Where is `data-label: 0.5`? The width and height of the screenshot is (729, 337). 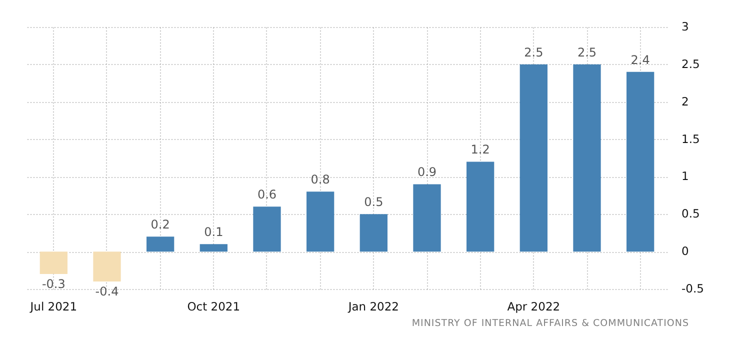
data-label: 0.5 is located at coordinates (374, 202).